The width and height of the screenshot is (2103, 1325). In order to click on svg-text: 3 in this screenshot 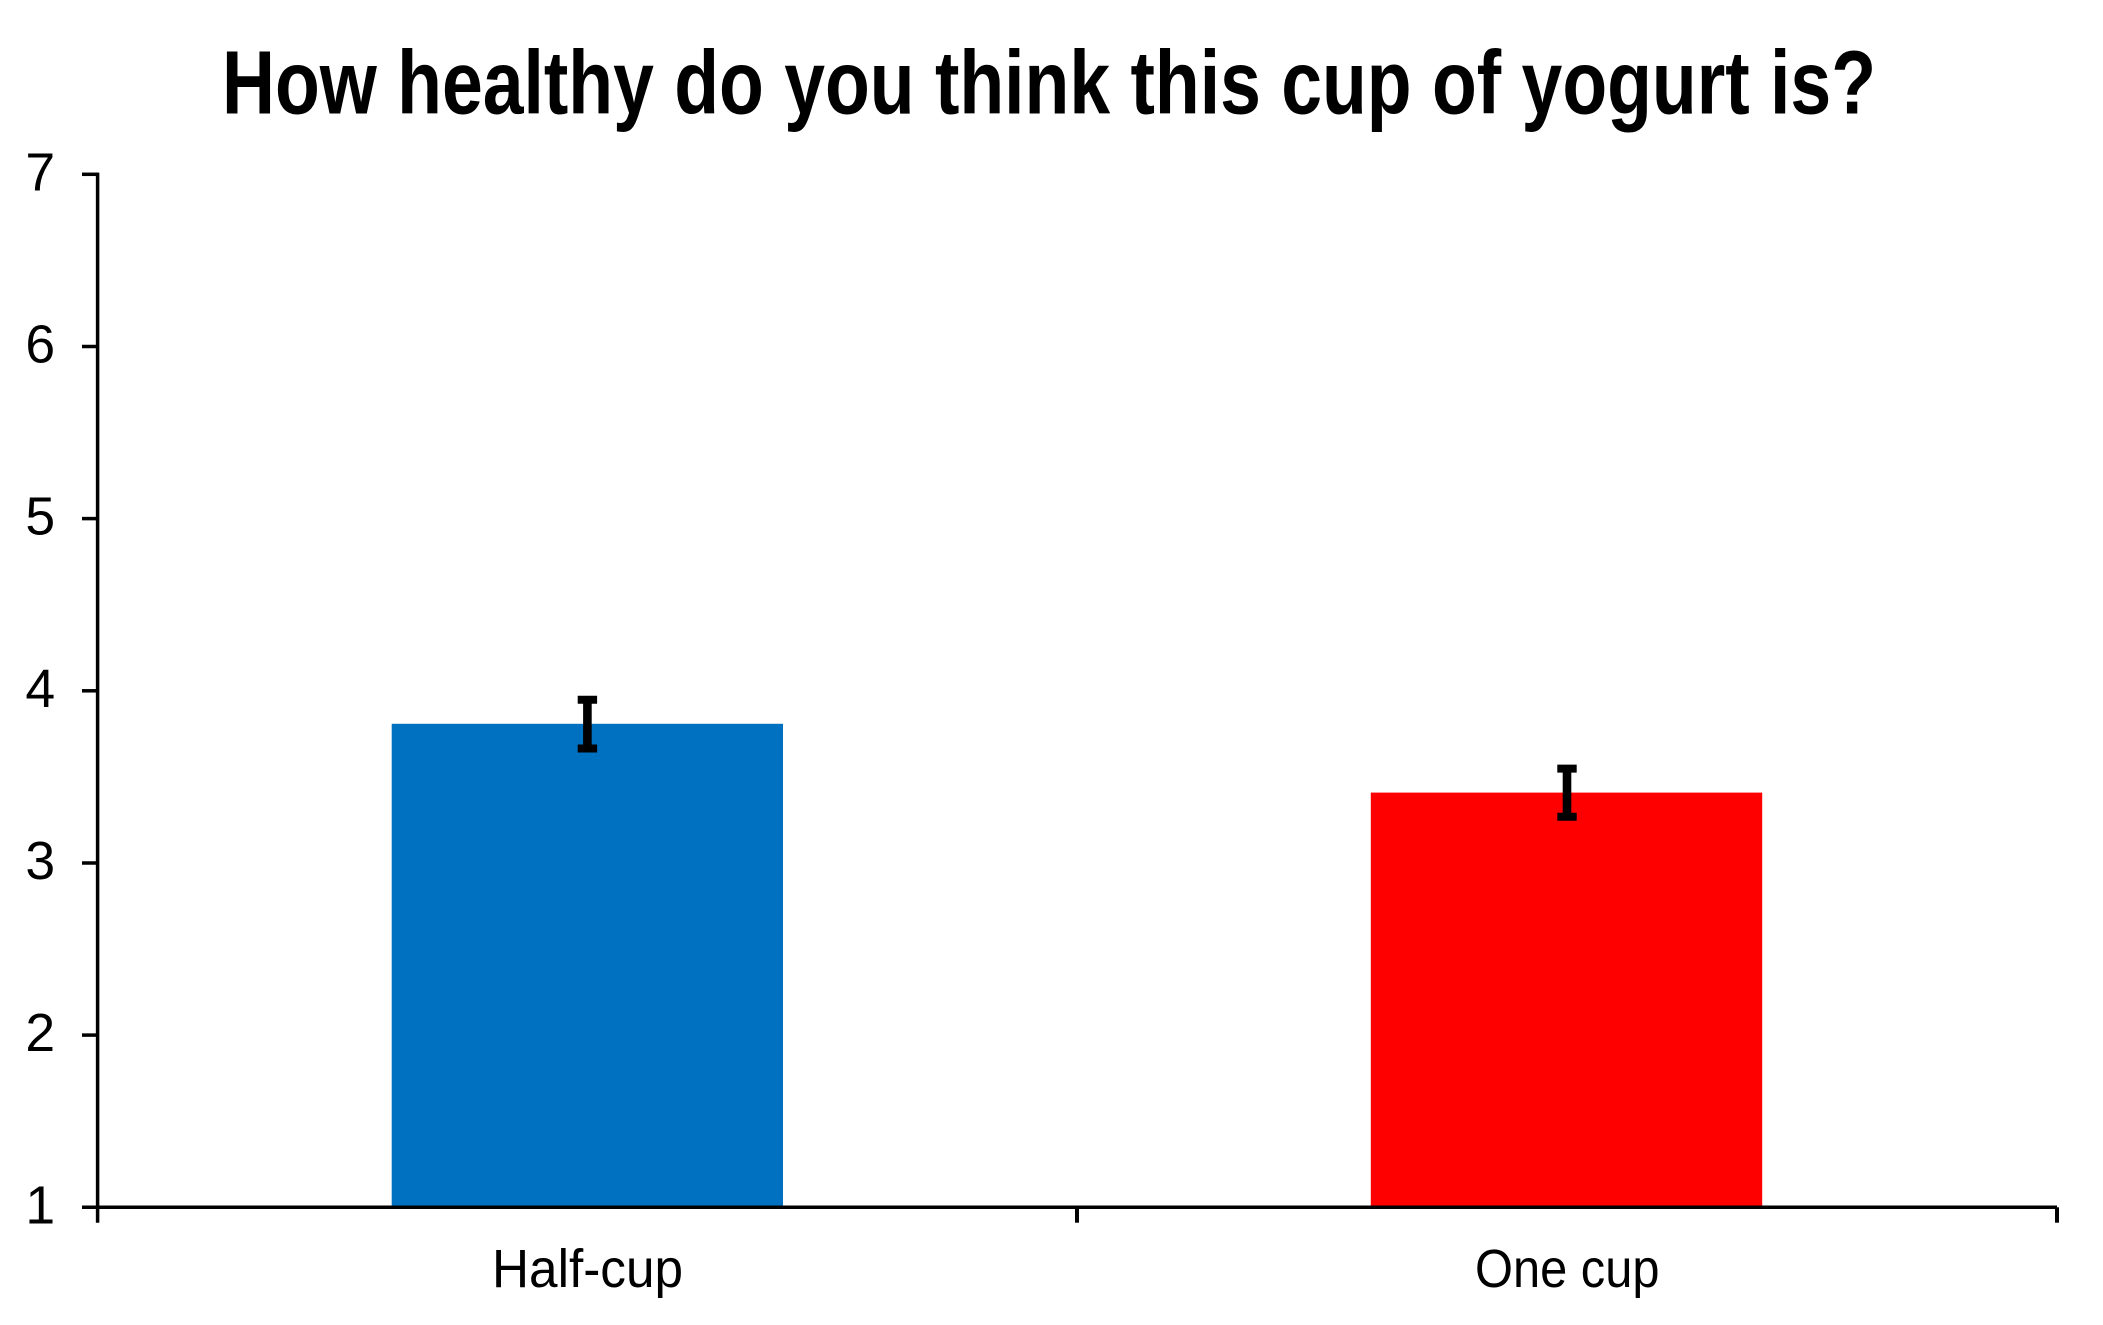, I will do `click(40, 861)`.